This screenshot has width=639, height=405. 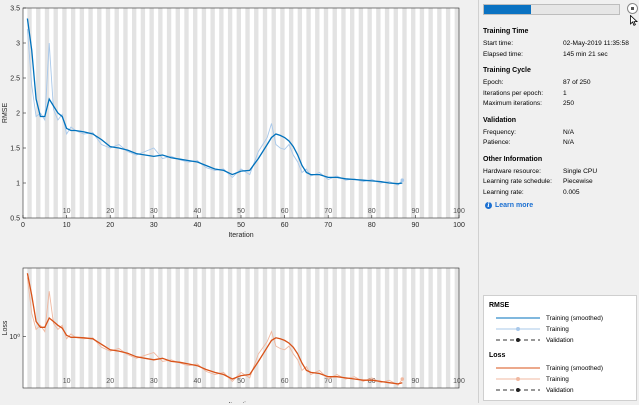 I want to click on y-tick-label: 10⁰, so click(x=14, y=337).